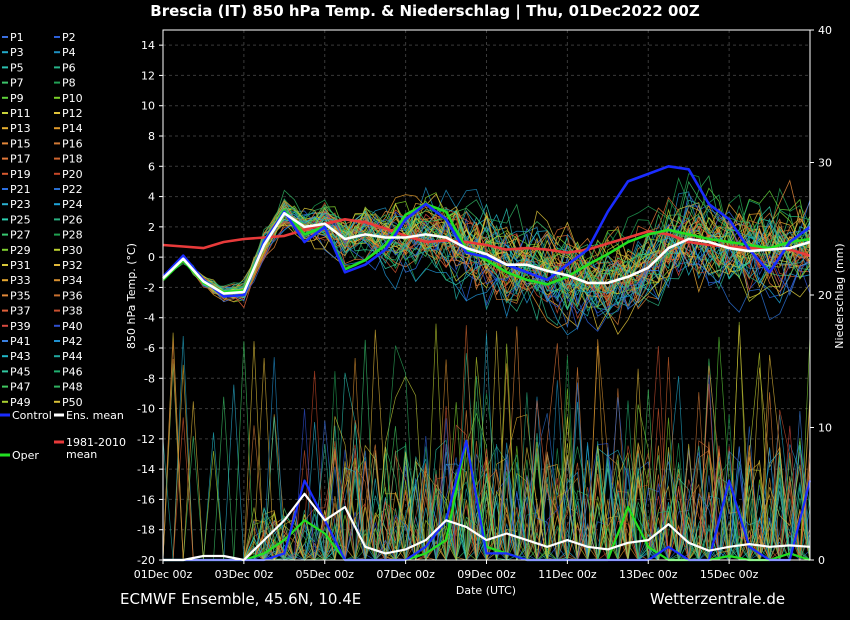  I want to click on y-tick-label: -14, so click(146, 469).